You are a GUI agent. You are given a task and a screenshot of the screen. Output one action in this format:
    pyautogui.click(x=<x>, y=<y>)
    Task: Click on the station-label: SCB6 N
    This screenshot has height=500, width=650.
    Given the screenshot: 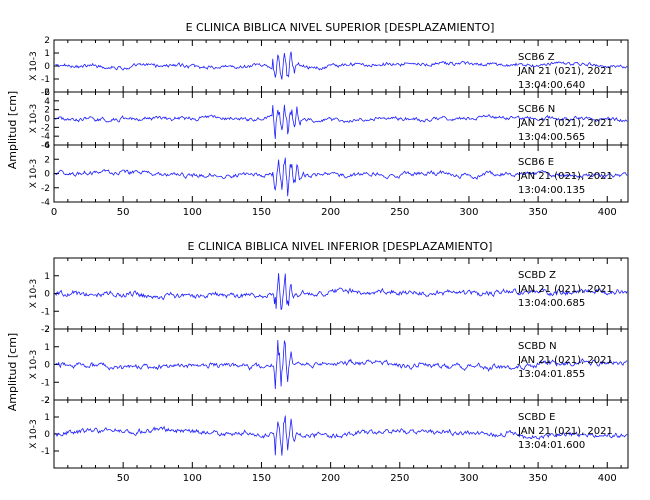 What is the action you would take?
    pyautogui.click(x=536, y=109)
    